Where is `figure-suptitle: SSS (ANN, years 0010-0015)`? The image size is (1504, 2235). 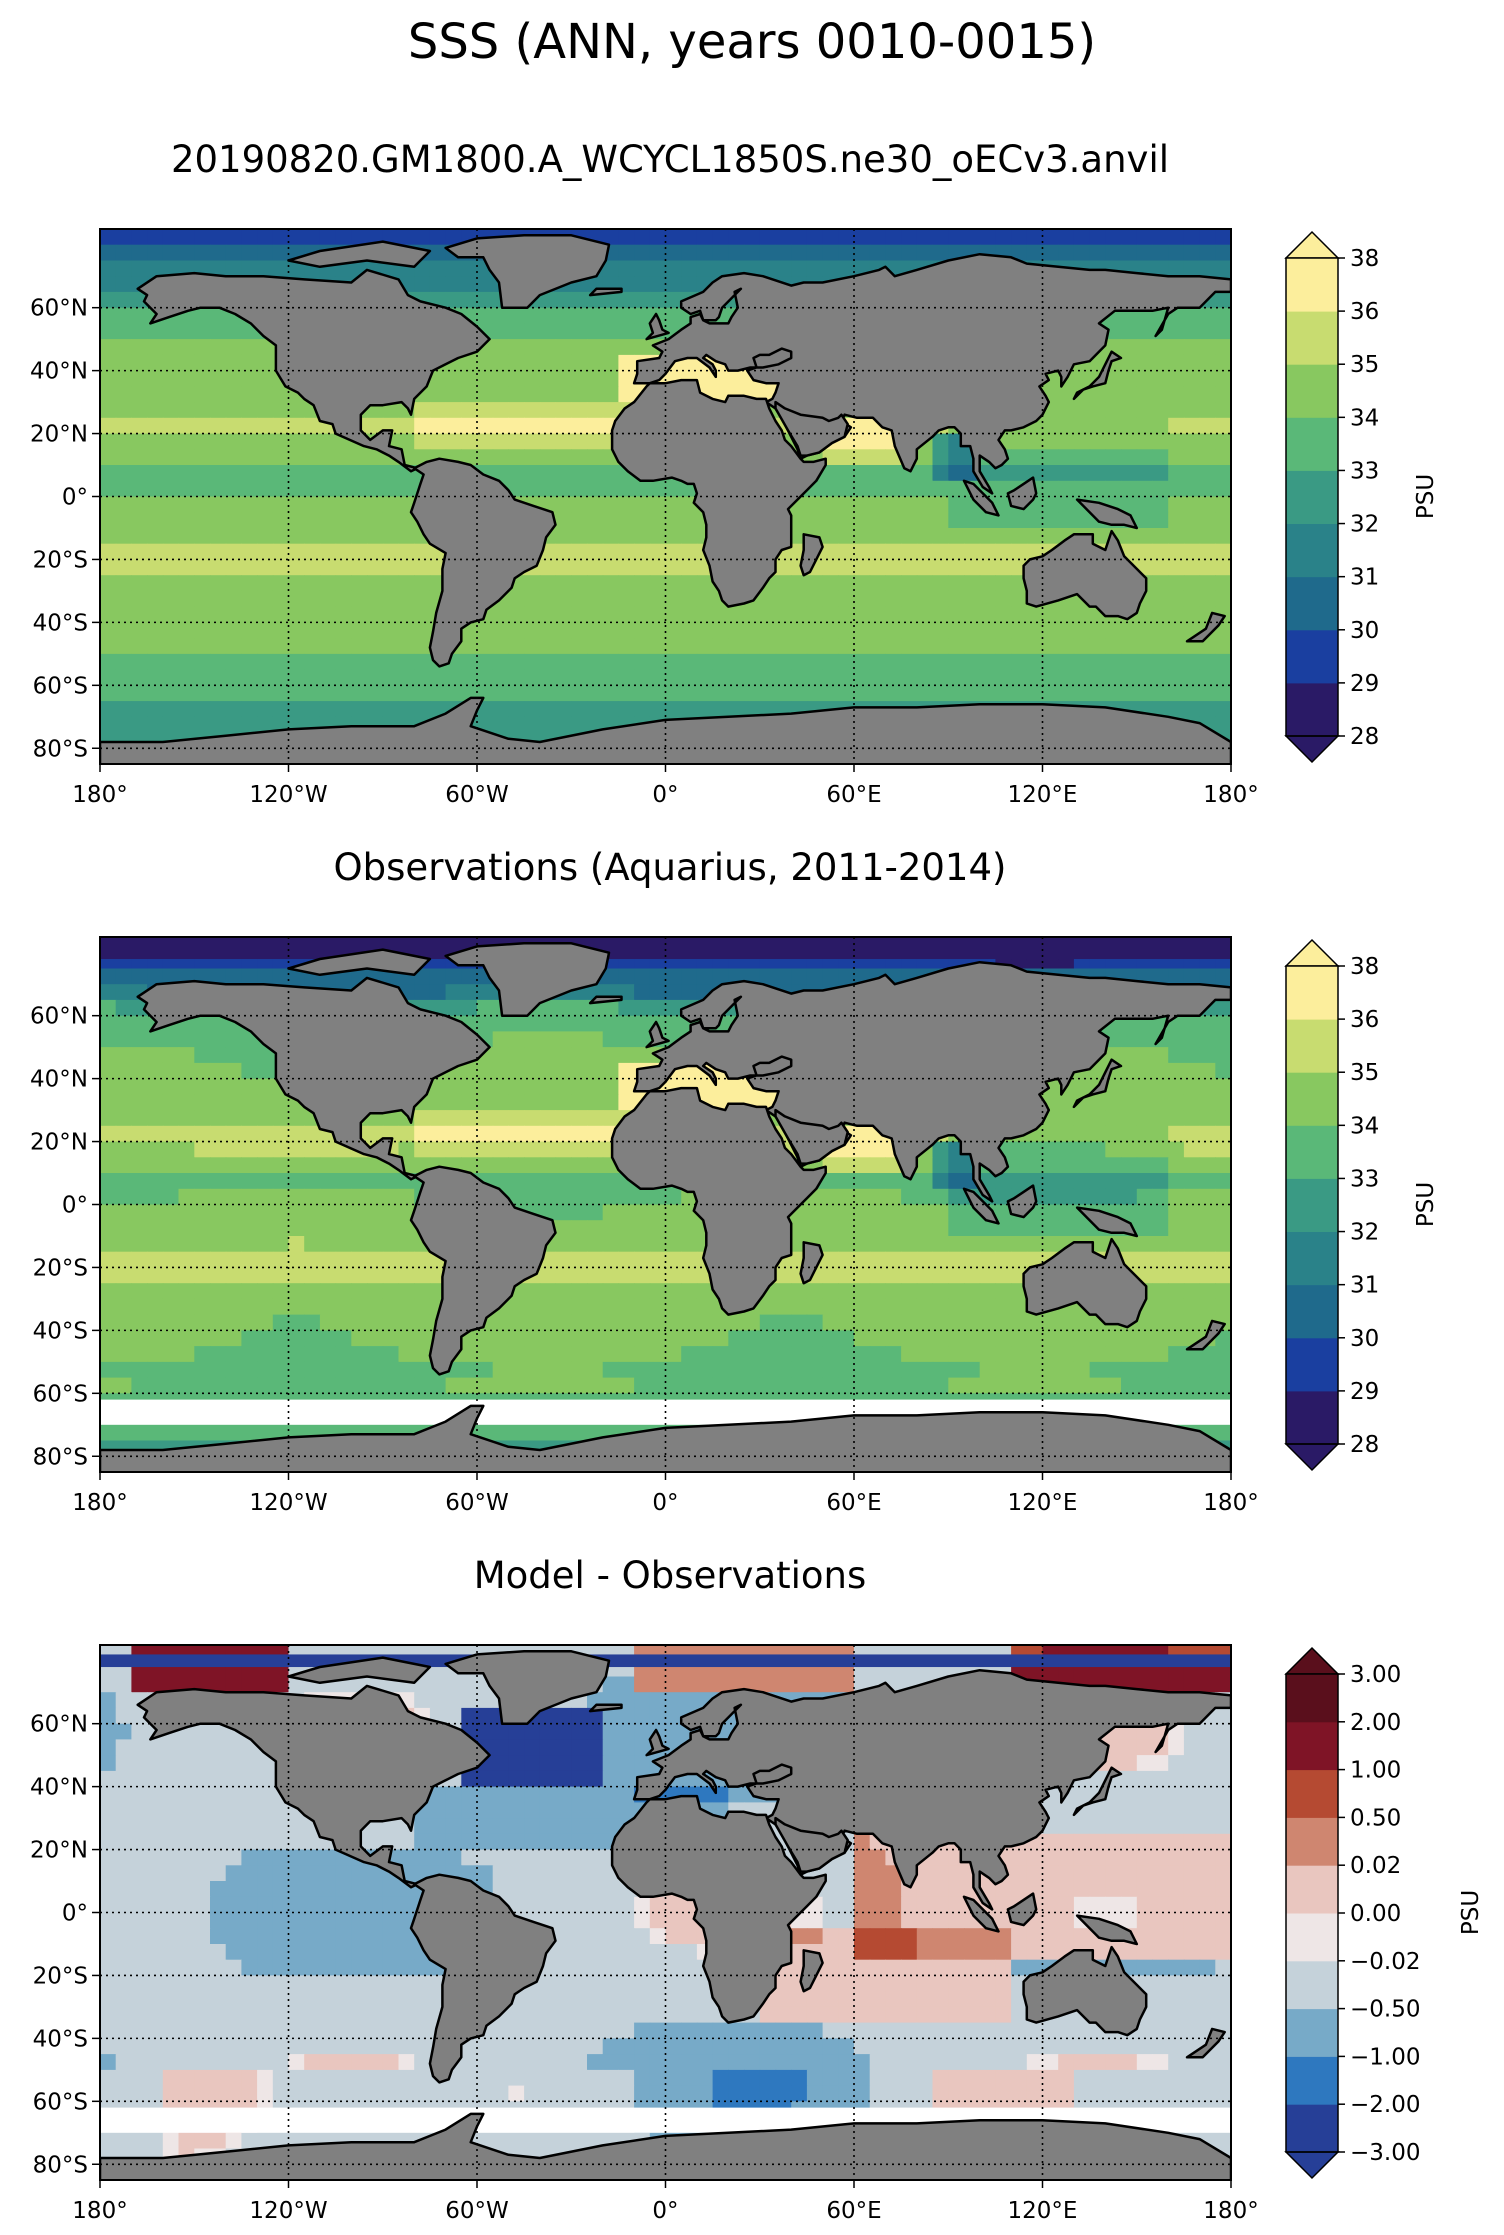
figure-suptitle: SSS (ANN, years 0010-0015) is located at coordinates (752, 42).